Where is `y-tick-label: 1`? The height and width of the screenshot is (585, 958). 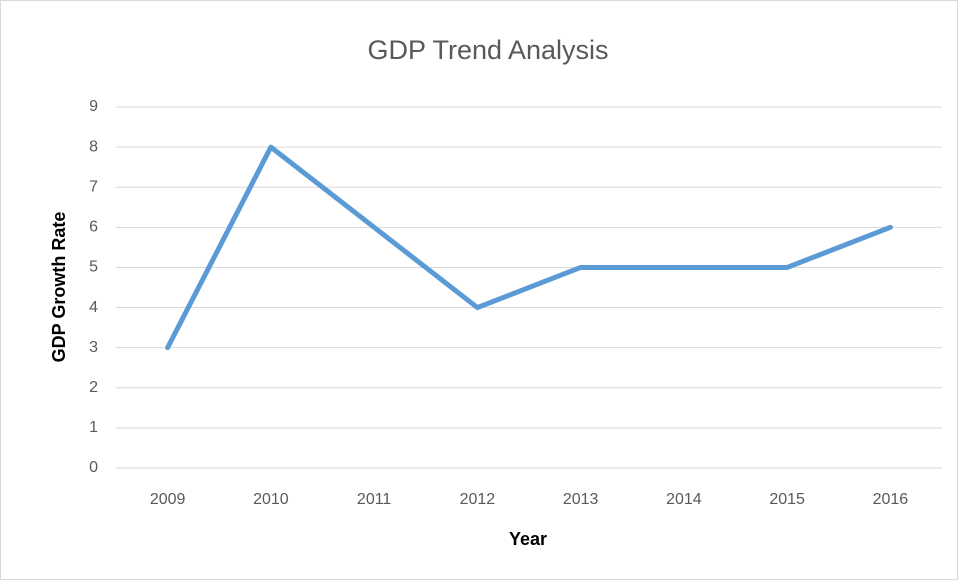 y-tick-label: 1 is located at coordinates (93, 427).